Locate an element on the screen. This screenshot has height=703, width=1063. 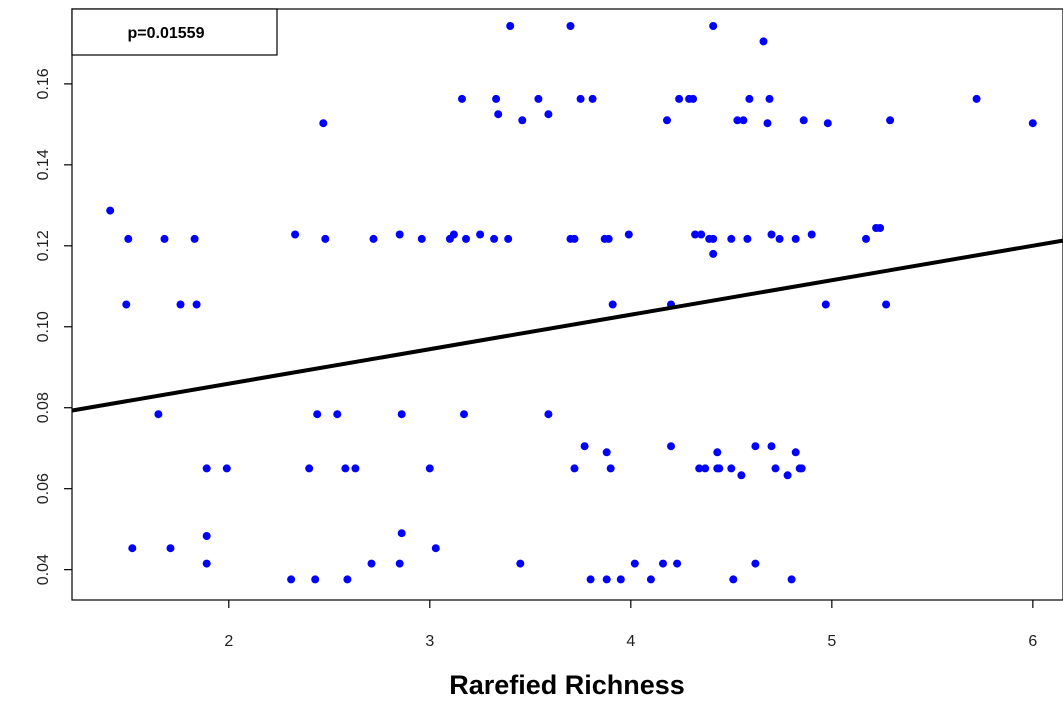
y-tick-label: 0.14 is located at coordinates (43, 164).